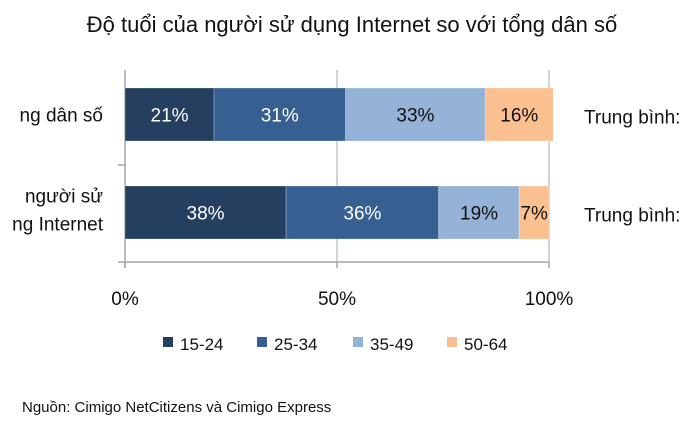 Image resolution: width=700 pixels, height=430 pixels. I want to click on legend-label: 25-34, so click(295, 344).